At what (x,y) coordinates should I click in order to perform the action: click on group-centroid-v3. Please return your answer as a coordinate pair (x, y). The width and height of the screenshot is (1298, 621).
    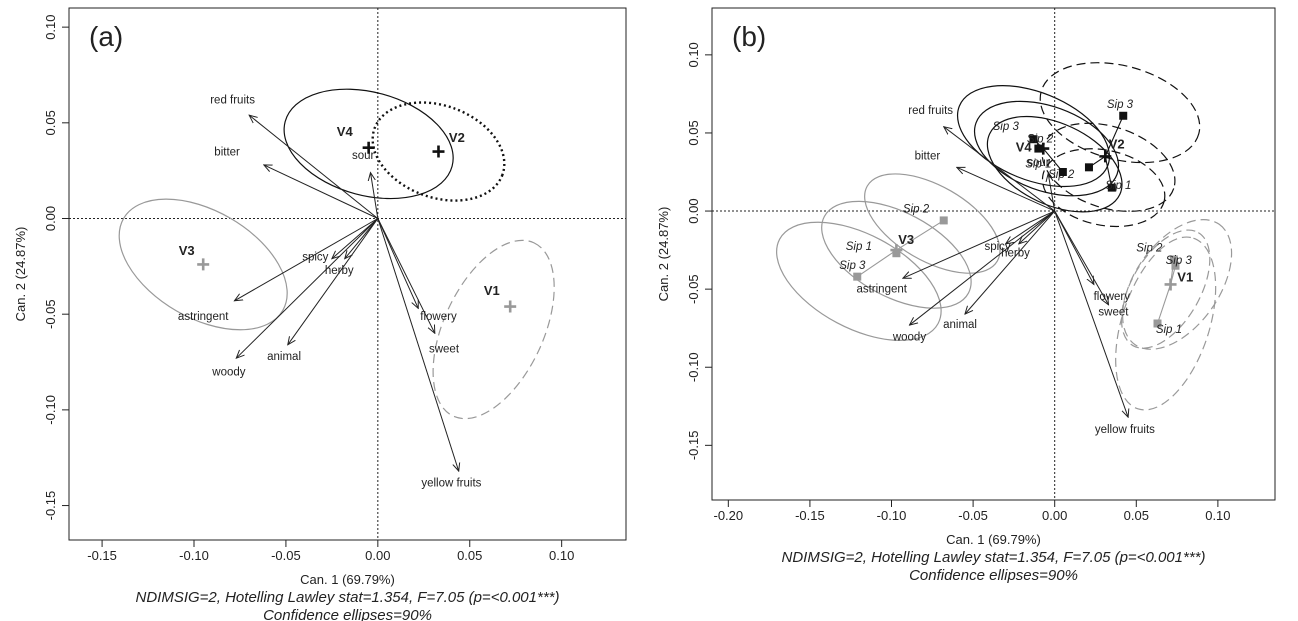
    Looking at the image, I should click on (203, 264).